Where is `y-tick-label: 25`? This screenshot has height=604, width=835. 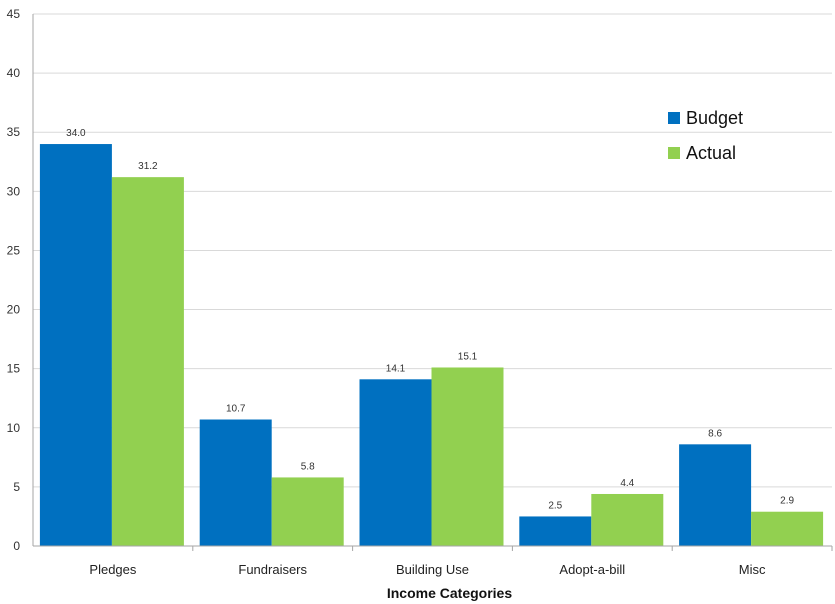
y-tick-label: 25 is located at coordinates (14, 250).